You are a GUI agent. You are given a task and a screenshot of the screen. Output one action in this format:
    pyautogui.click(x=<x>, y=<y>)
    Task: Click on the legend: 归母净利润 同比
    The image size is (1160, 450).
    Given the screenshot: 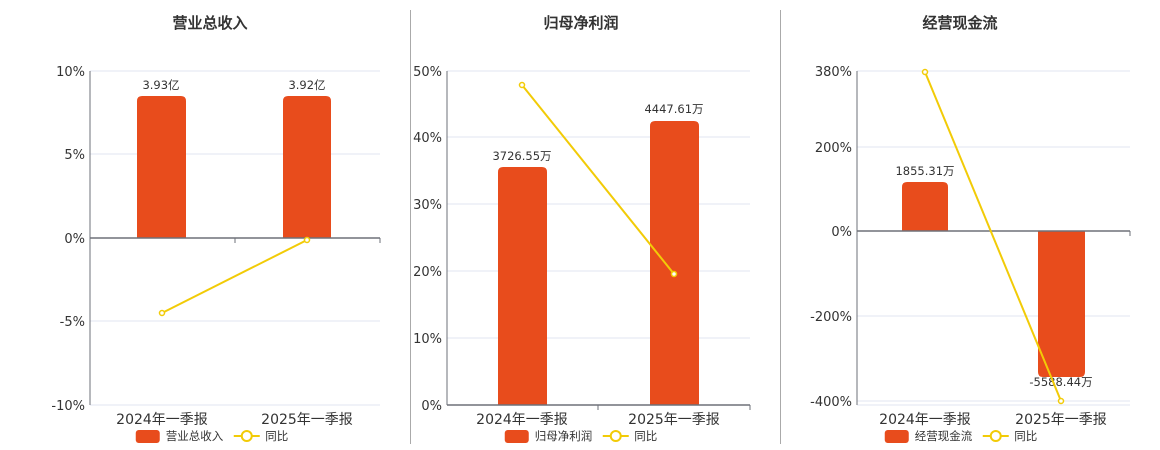 What is the action you would take?
    pyautogui.click(x=581, y=436)
    